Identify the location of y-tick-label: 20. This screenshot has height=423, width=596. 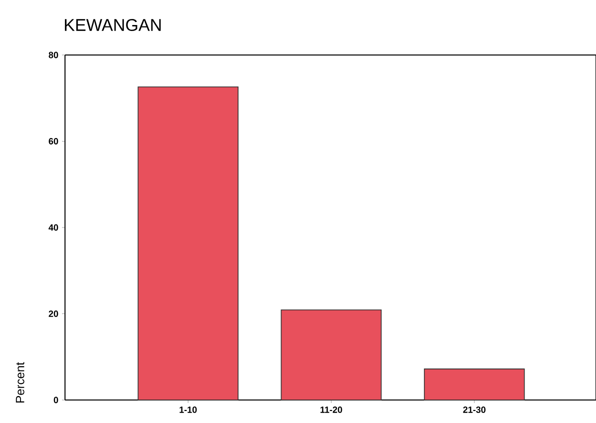
(53, 313).